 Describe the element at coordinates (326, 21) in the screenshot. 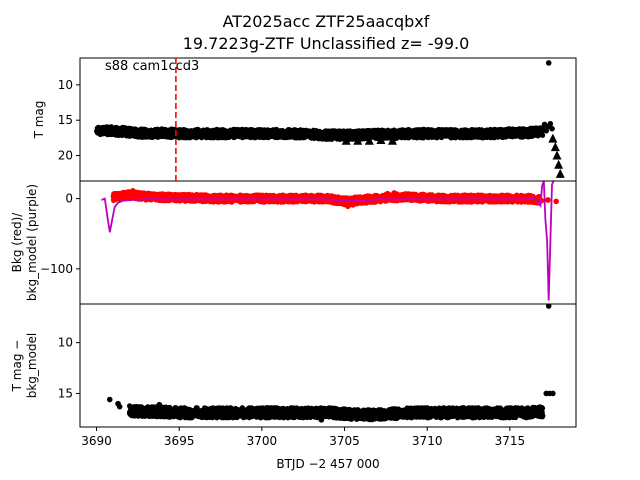

I see `chart-title-line1: AT2025acc ZTF25aacqbxf` at that location.